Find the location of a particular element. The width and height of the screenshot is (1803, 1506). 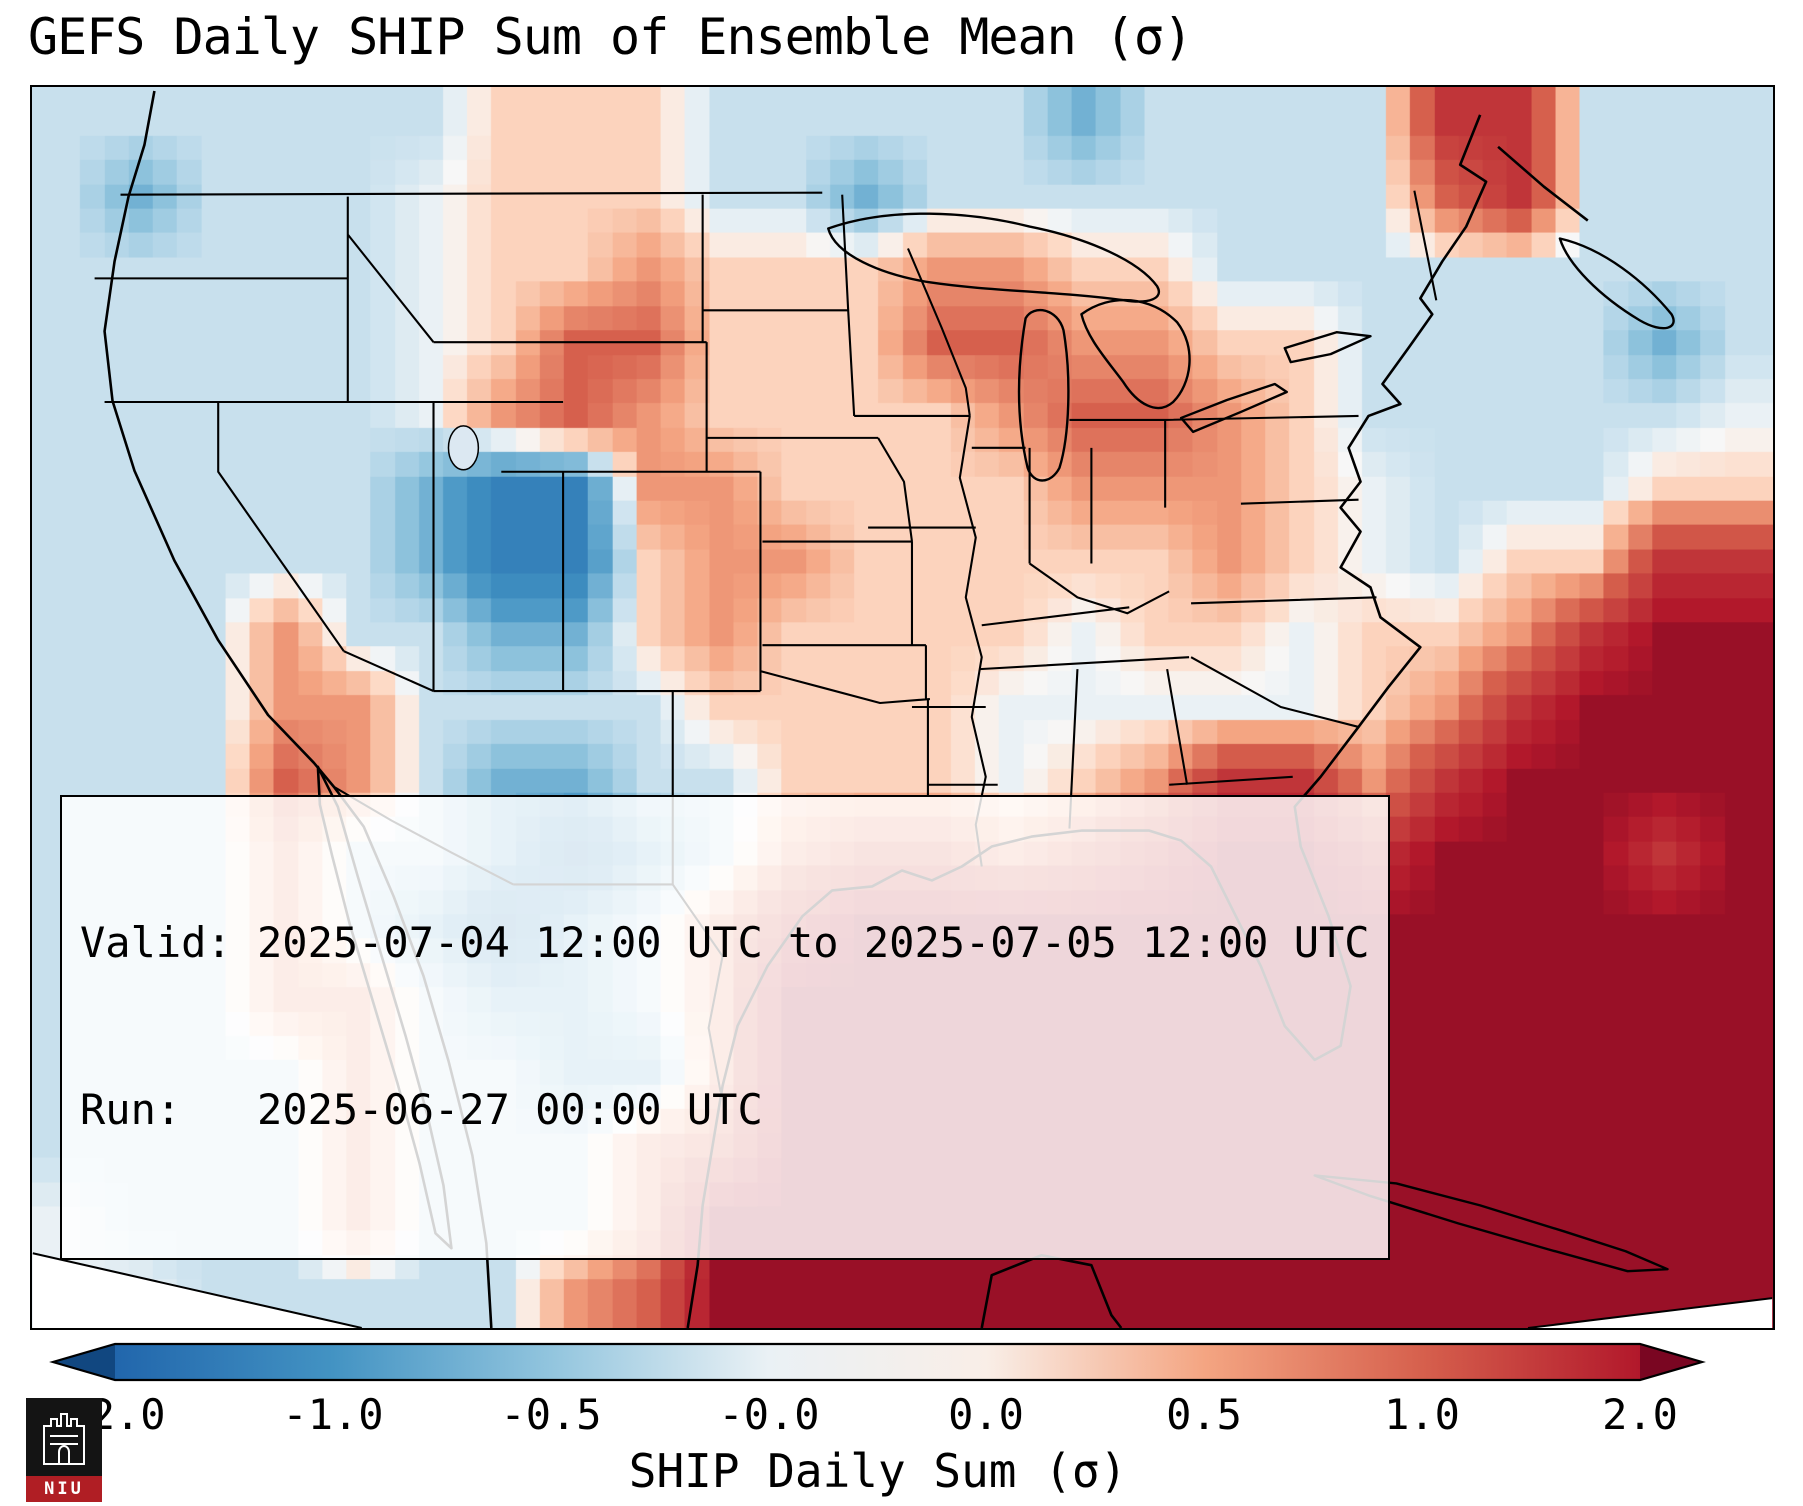

nodata-wedge-edge is located at coordinates (902, 1290).